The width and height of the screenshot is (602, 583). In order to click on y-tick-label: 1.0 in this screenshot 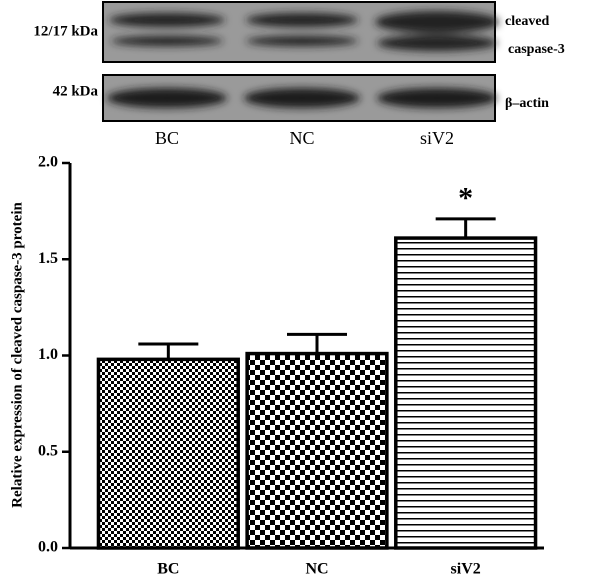, I will do `click(48, 354)`.